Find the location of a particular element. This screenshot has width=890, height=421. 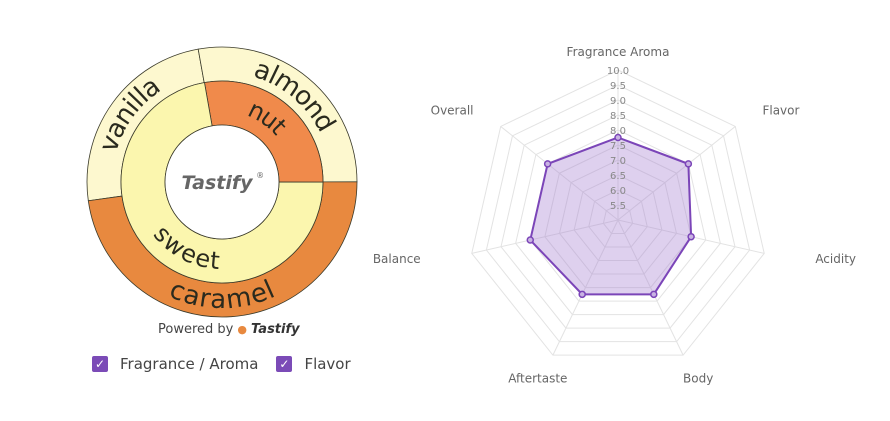

tick-label: 6.5 is located at coordinates (618, 176).